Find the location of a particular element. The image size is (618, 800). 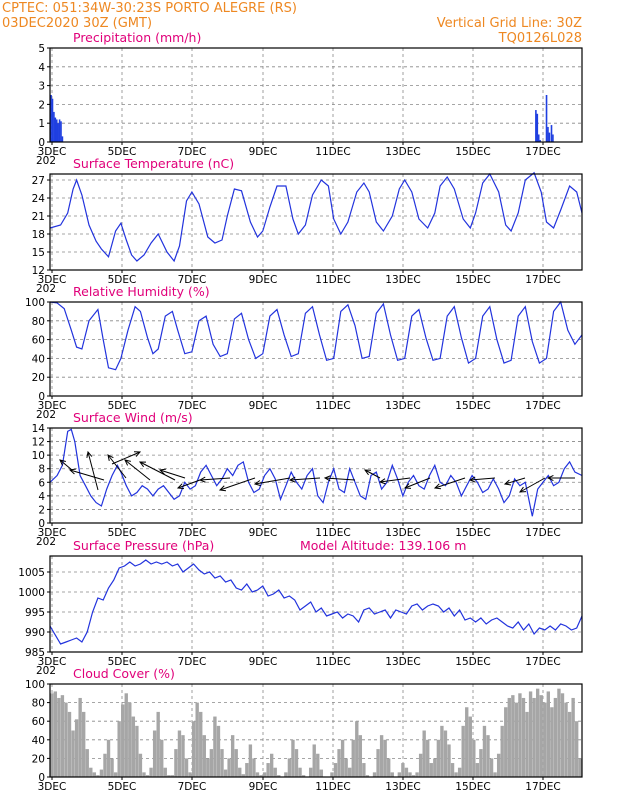

y-tick-label: 40 is located at coordinates (38, 359).